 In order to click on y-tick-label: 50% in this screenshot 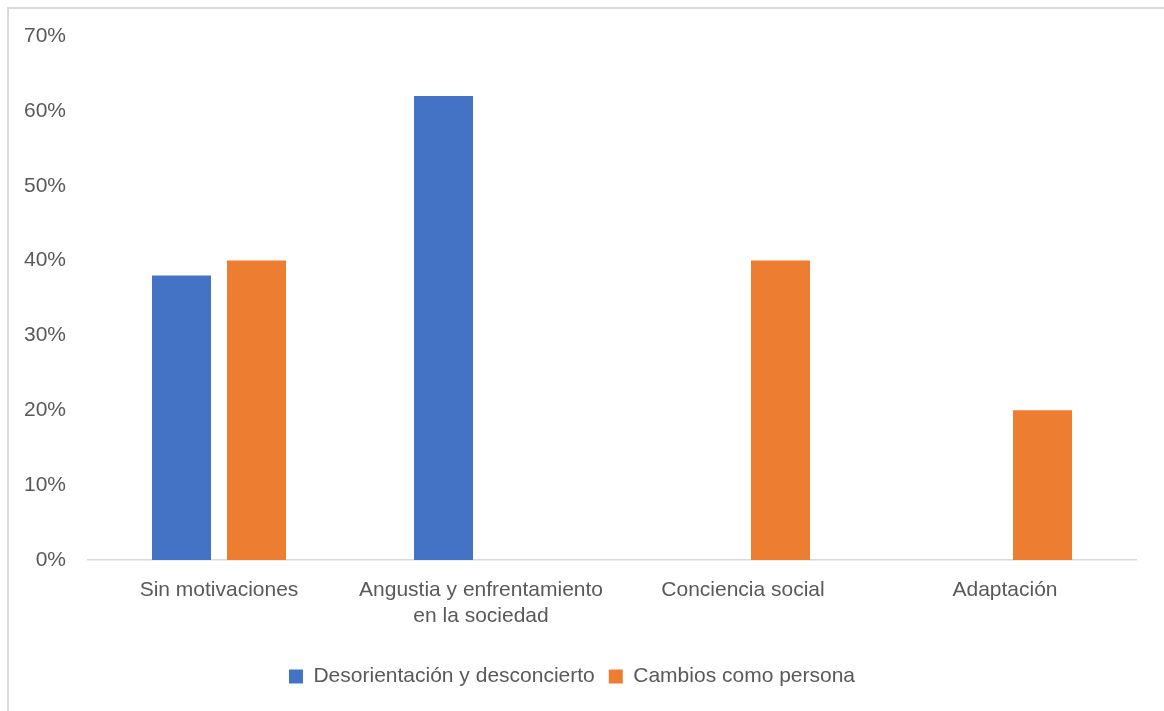, I will do `click(44, 184)`.